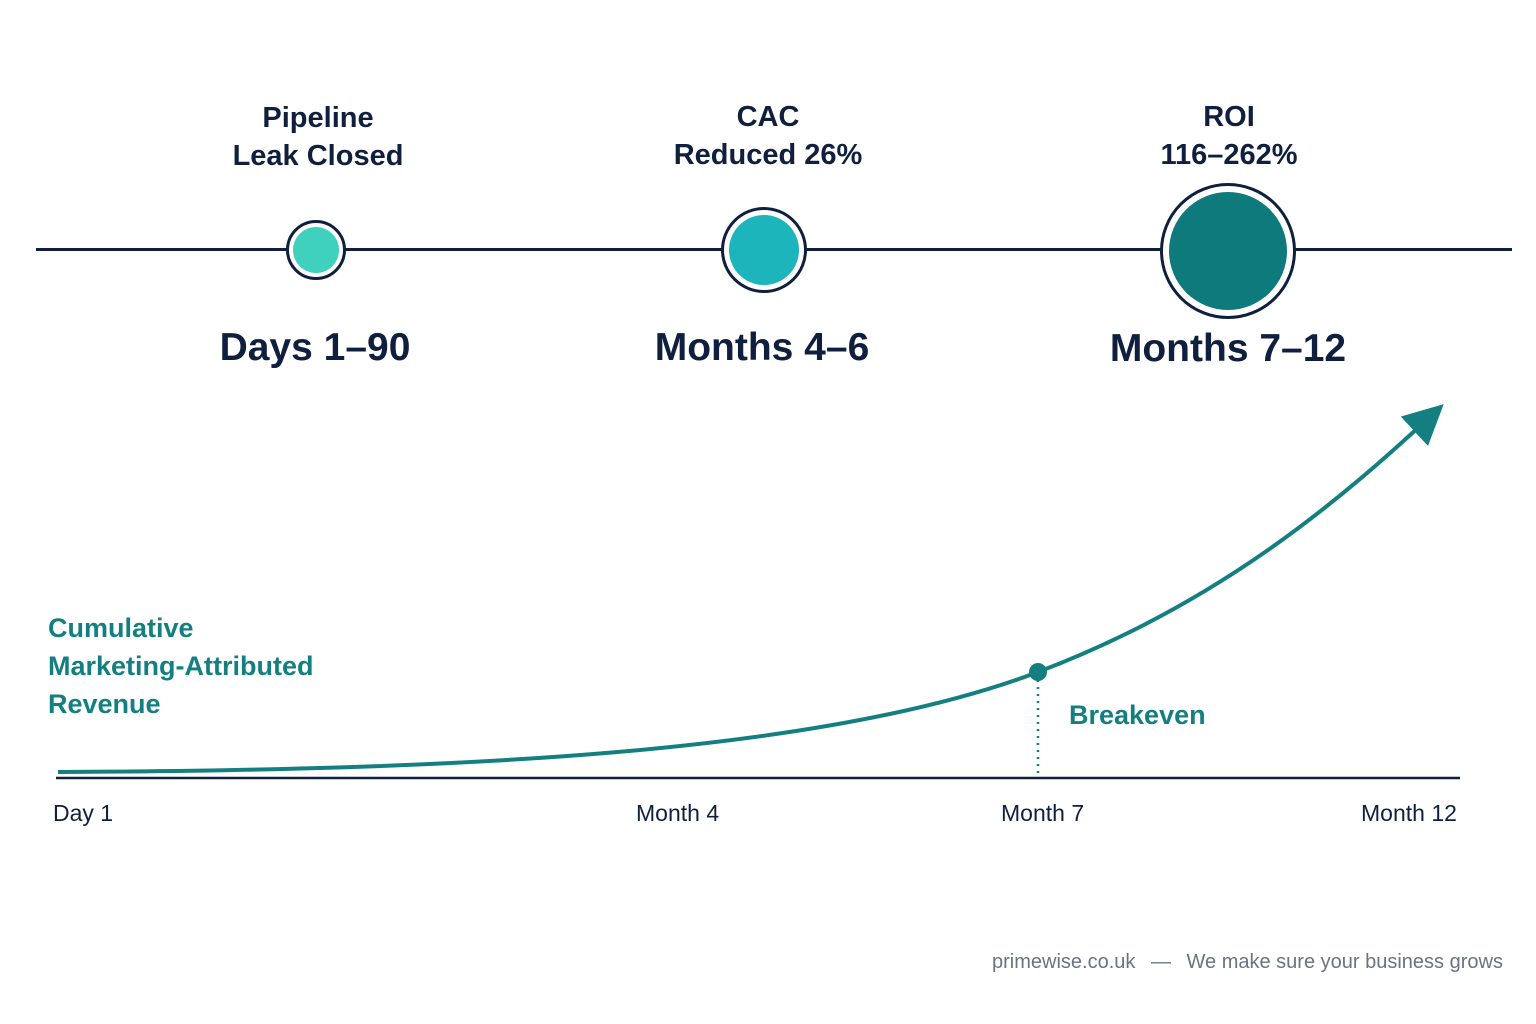 The image size is (1536, 1024). What do you see at coordinates (318, 118) in the screenshot?
I see `milestone-caption-line1: Pipeline` at bounding box center [318, 118].